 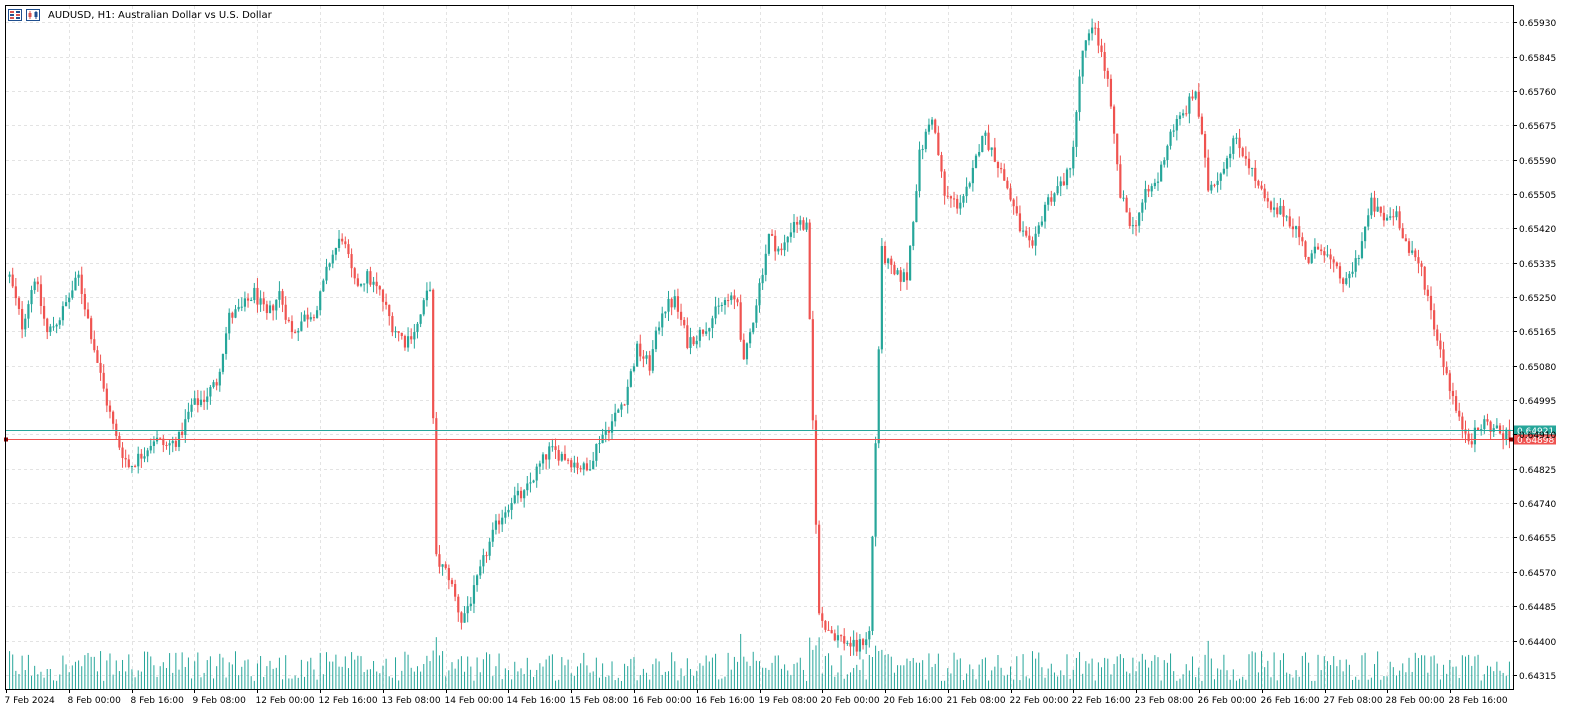 I want to click on chart-type-icon, so click(x=15, y=15).